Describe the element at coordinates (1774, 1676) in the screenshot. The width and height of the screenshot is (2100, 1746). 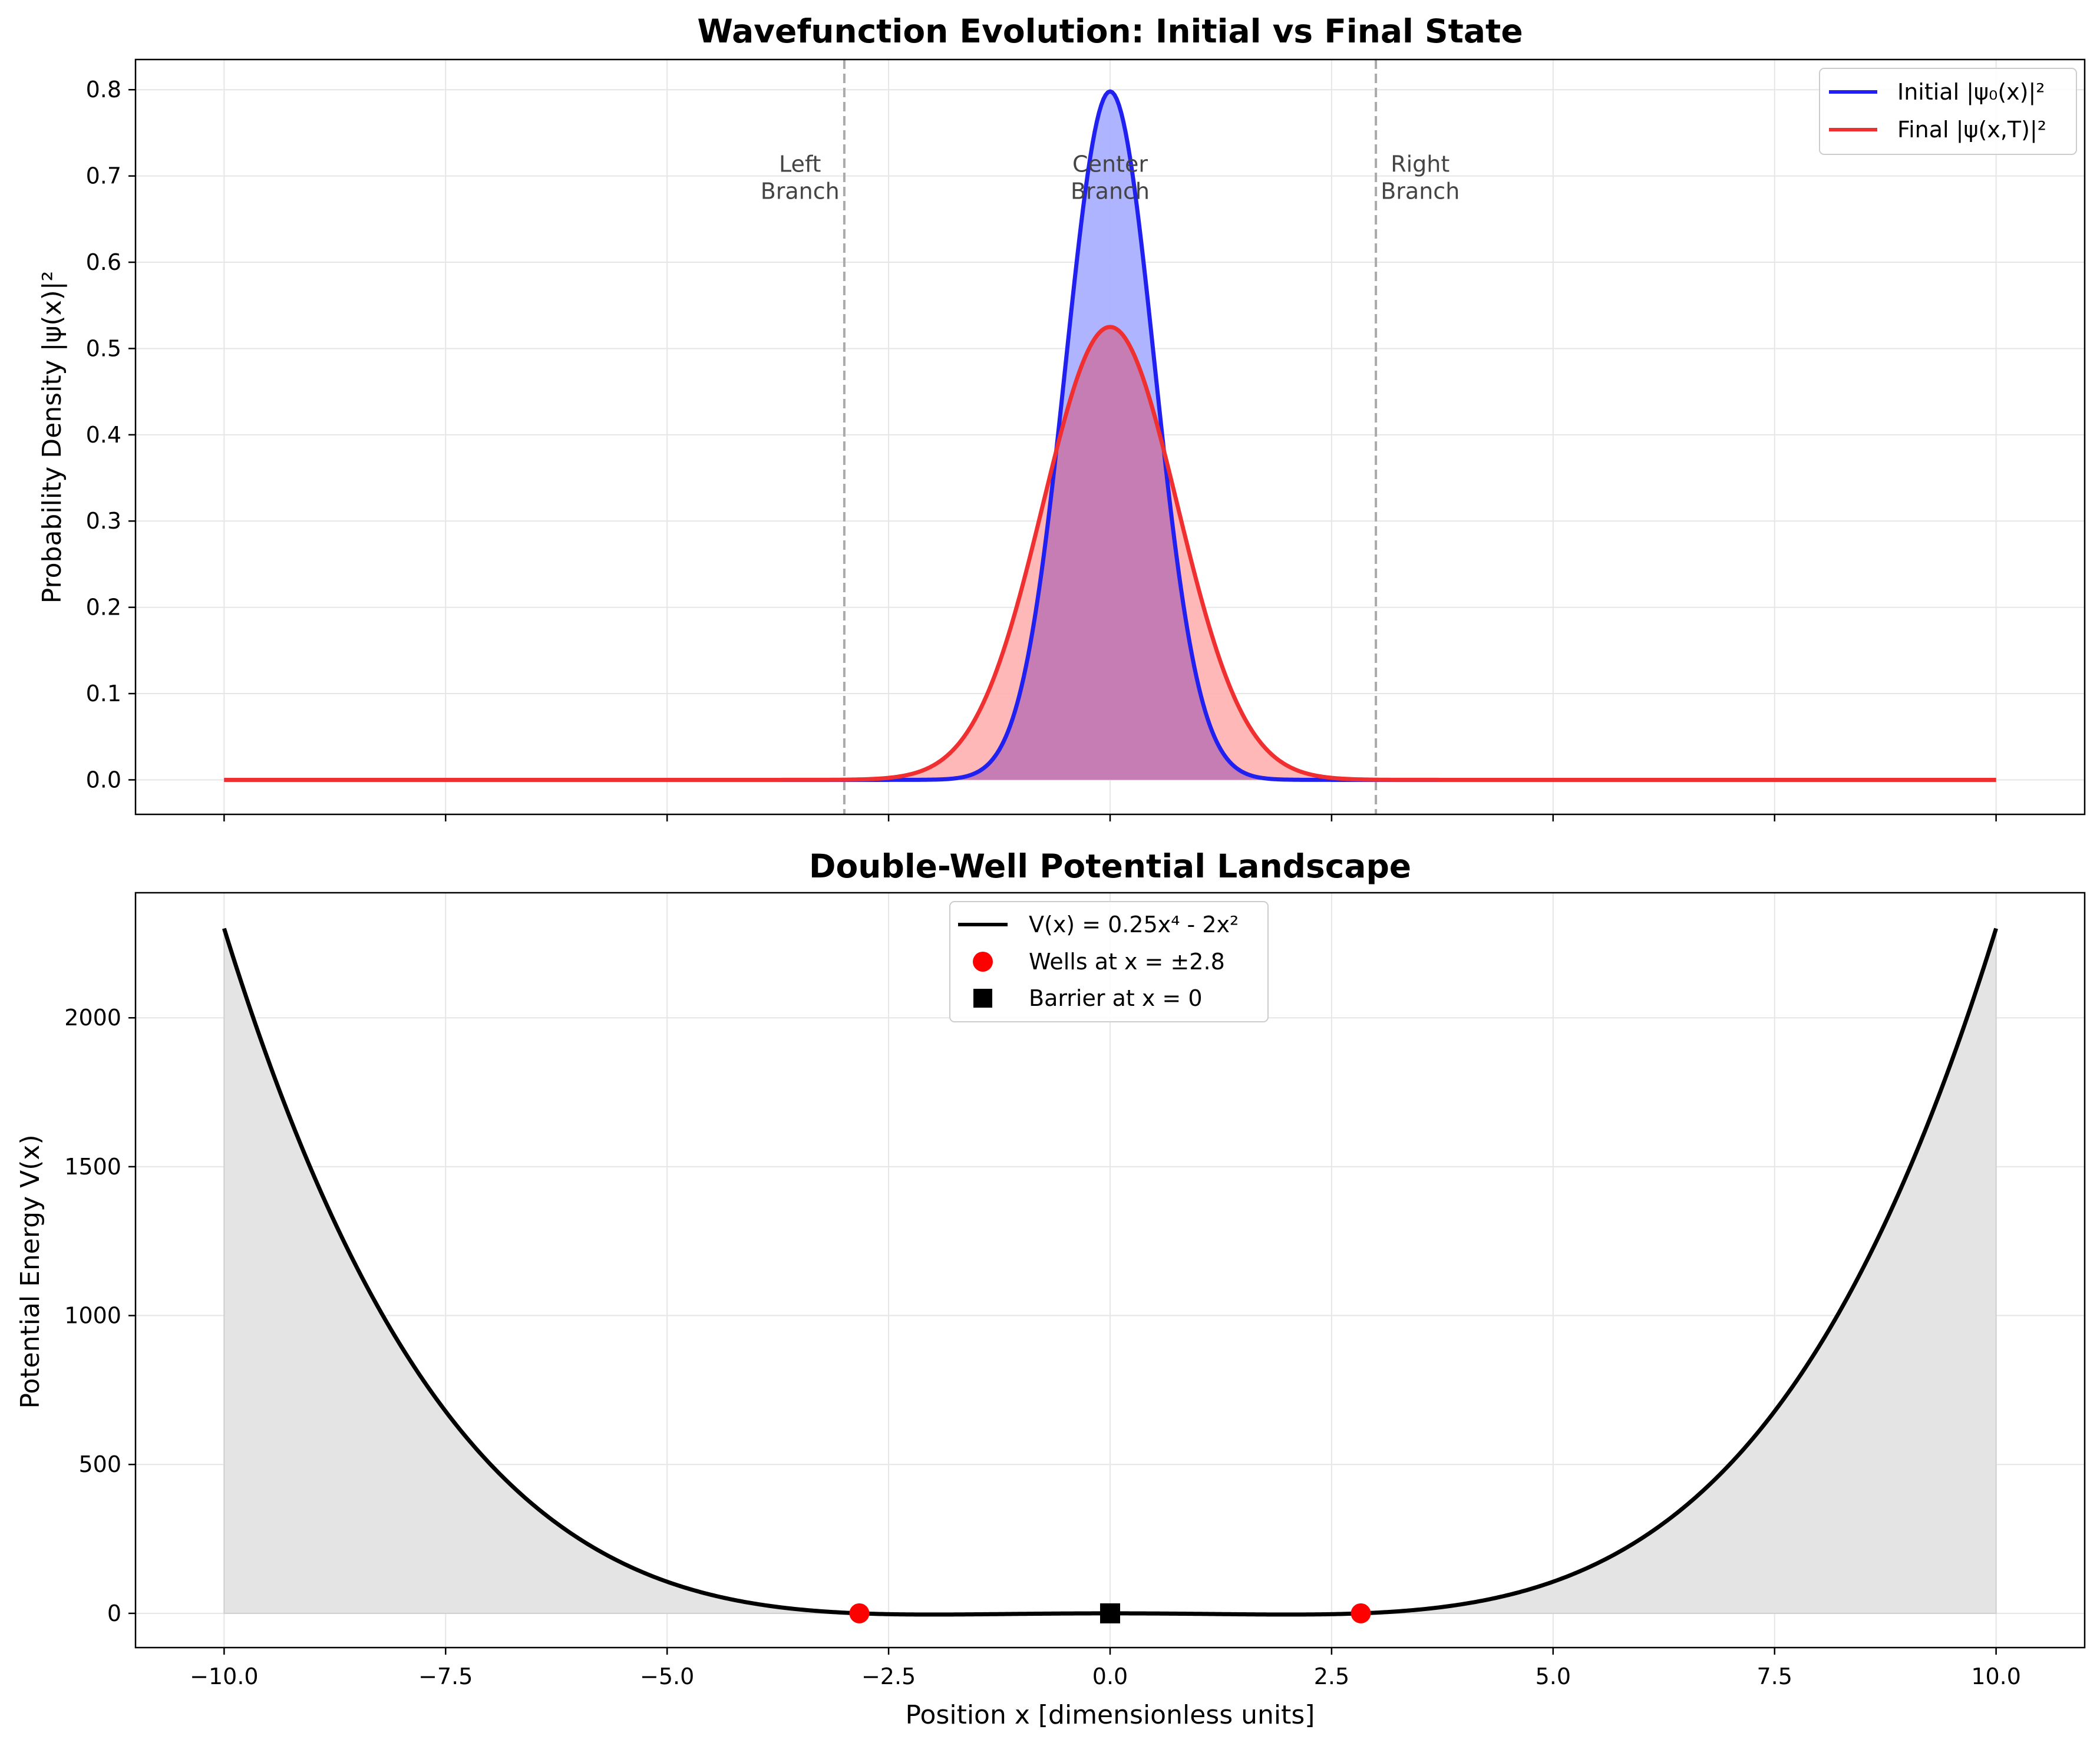
I see `x-tick-label: 7.5` at that location.